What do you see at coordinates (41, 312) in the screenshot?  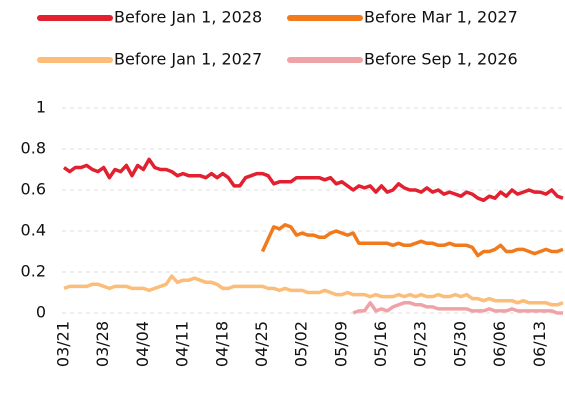 I see `y-tick-label: 0` at bounding box center [41, 312].